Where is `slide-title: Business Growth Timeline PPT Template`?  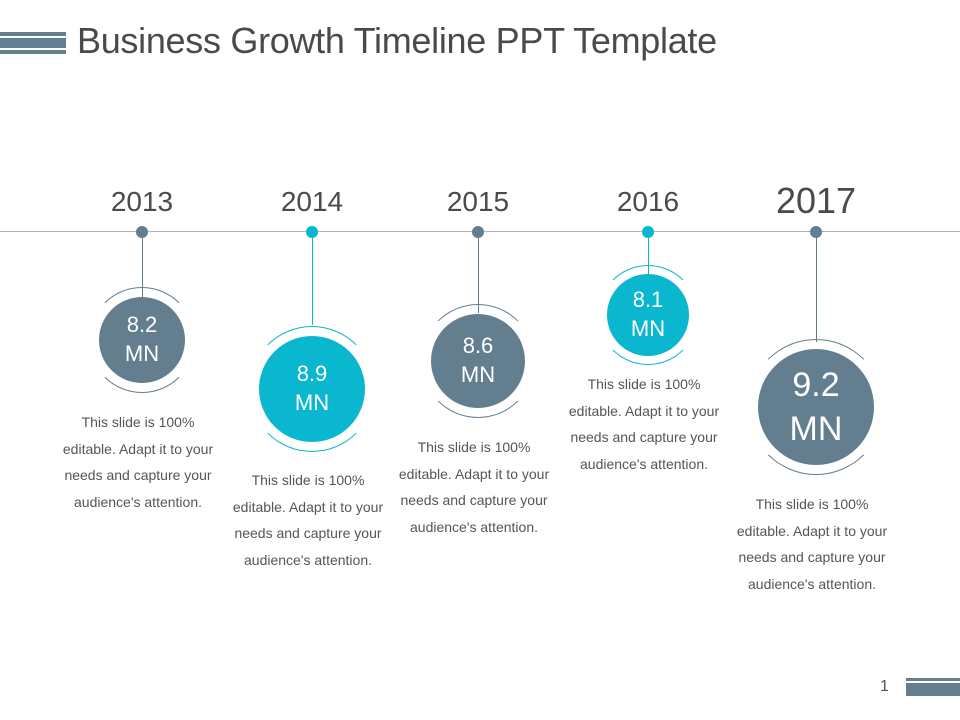 slide-title: Business Growth Timeline PPT Template is located at coordinates (397, 40).